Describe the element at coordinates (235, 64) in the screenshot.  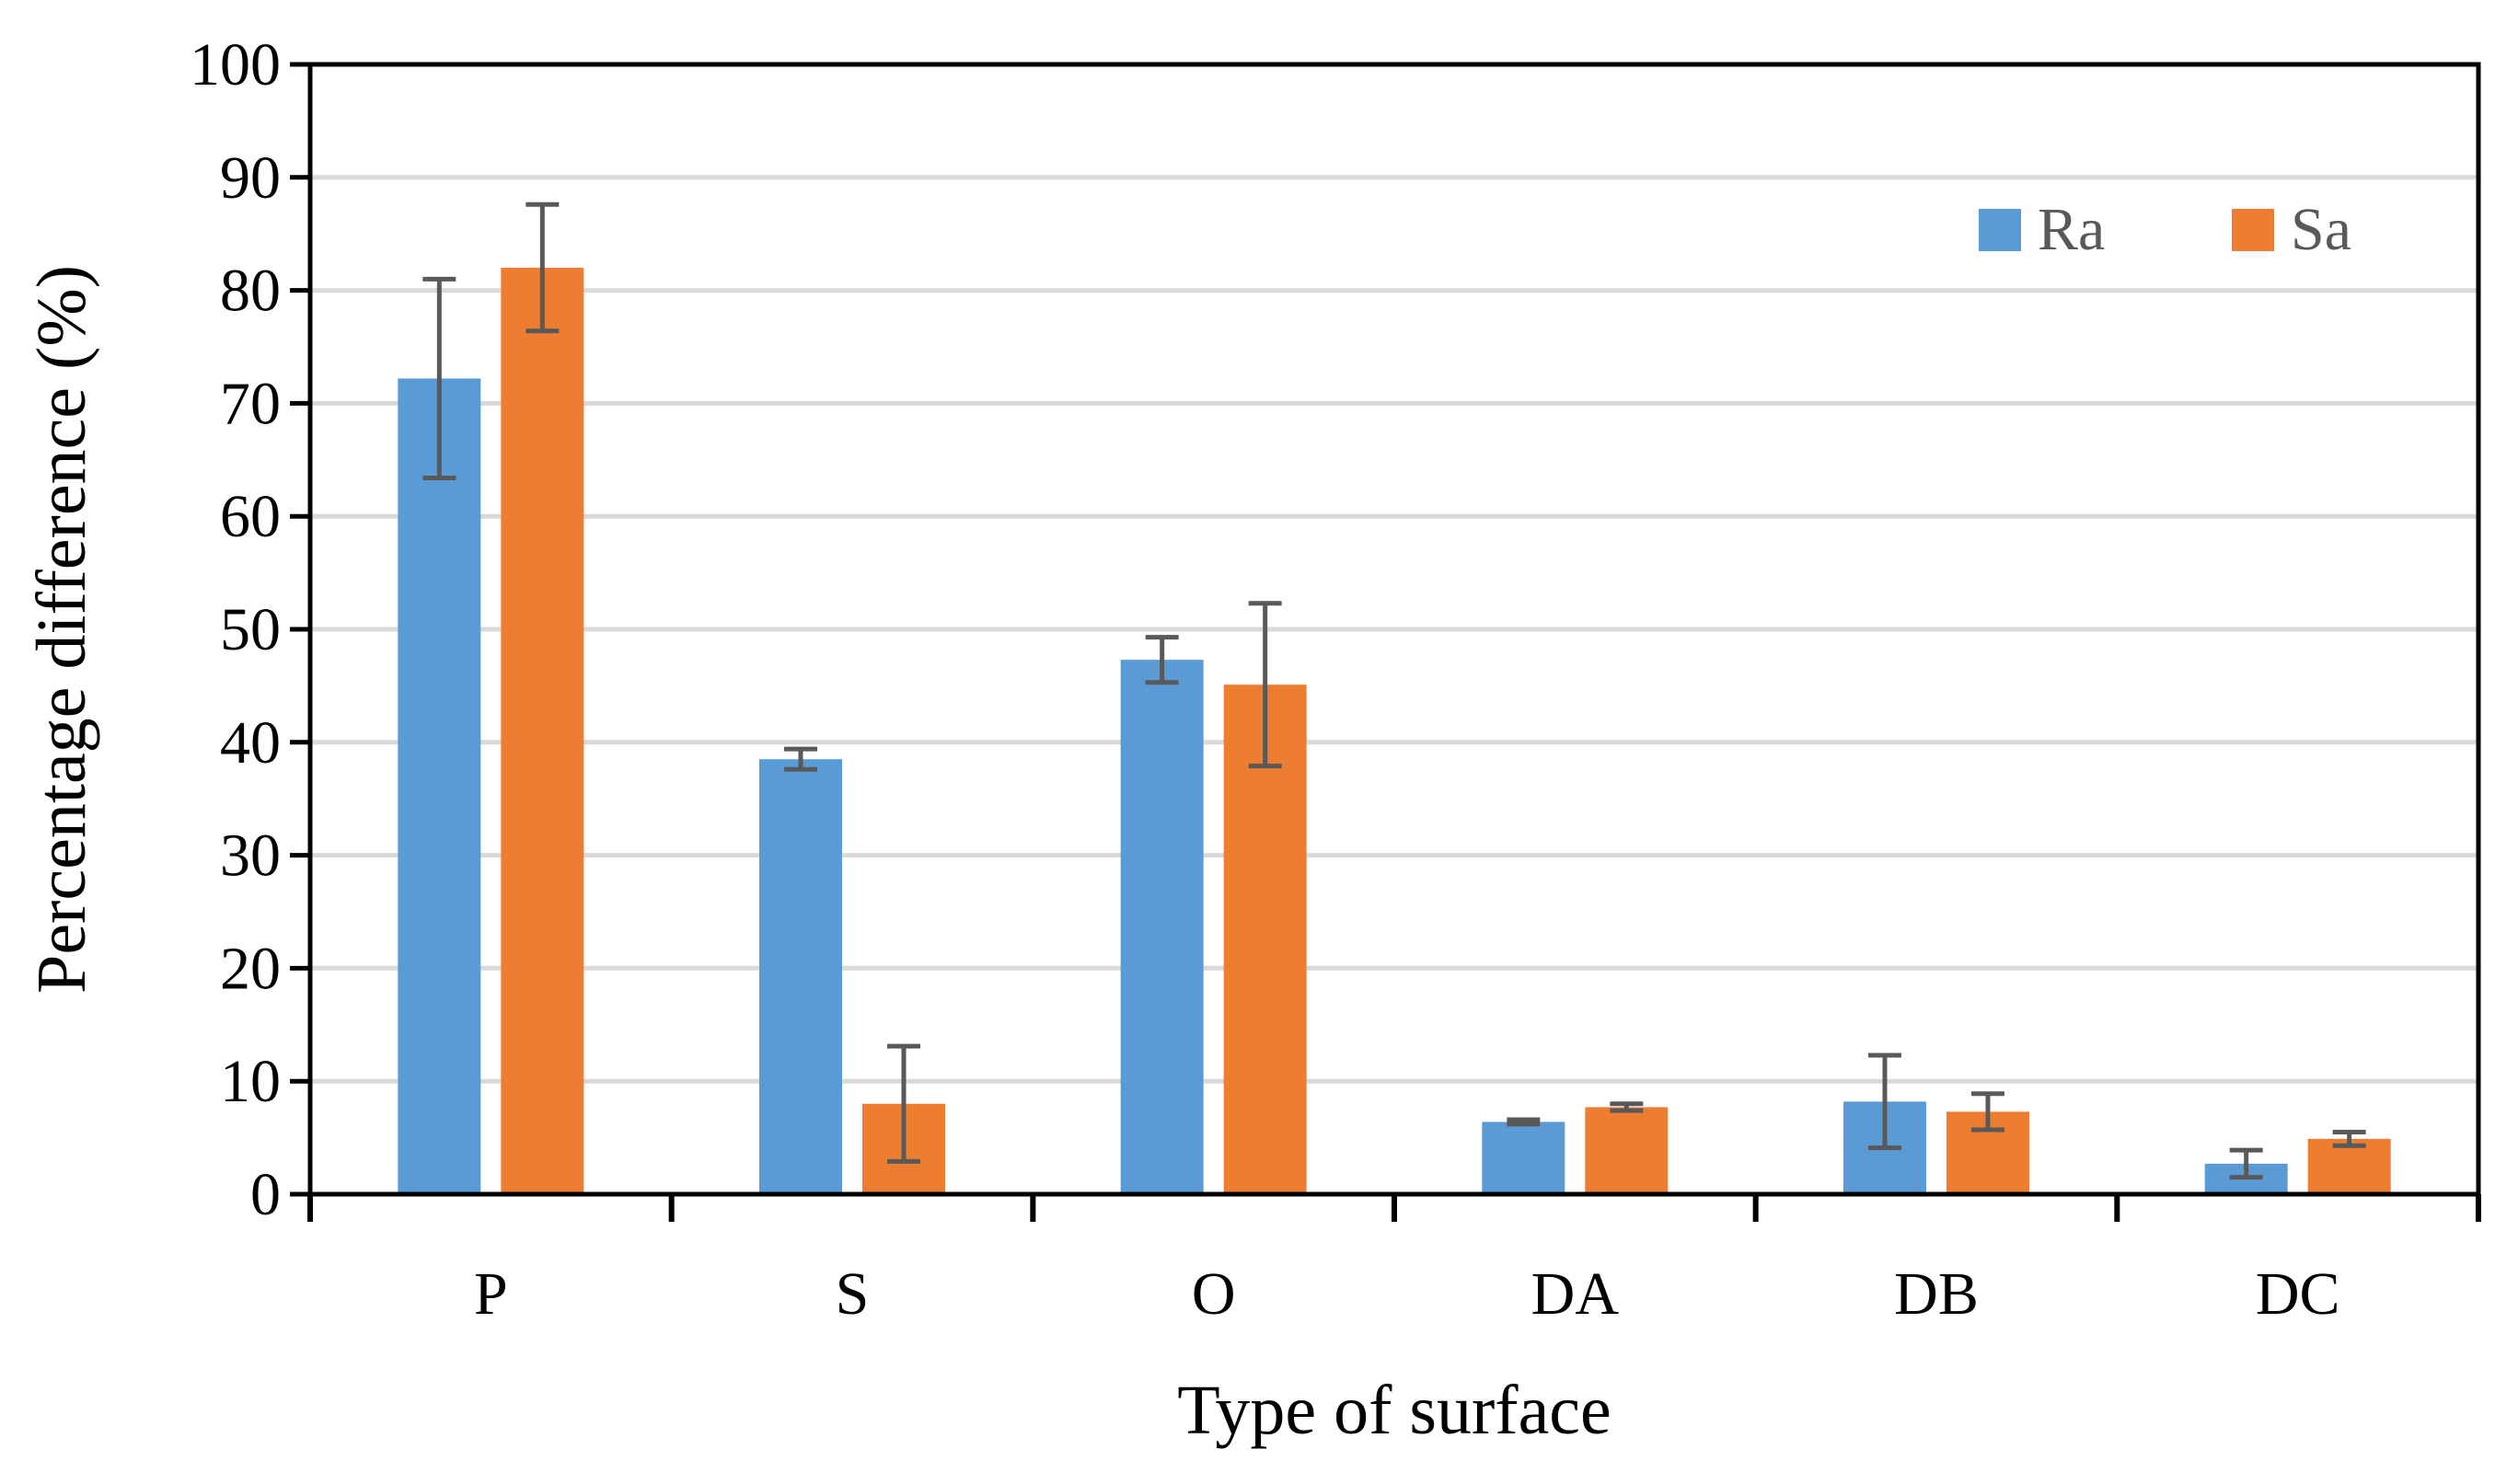
I see `y-tick-label: 100` at that location.